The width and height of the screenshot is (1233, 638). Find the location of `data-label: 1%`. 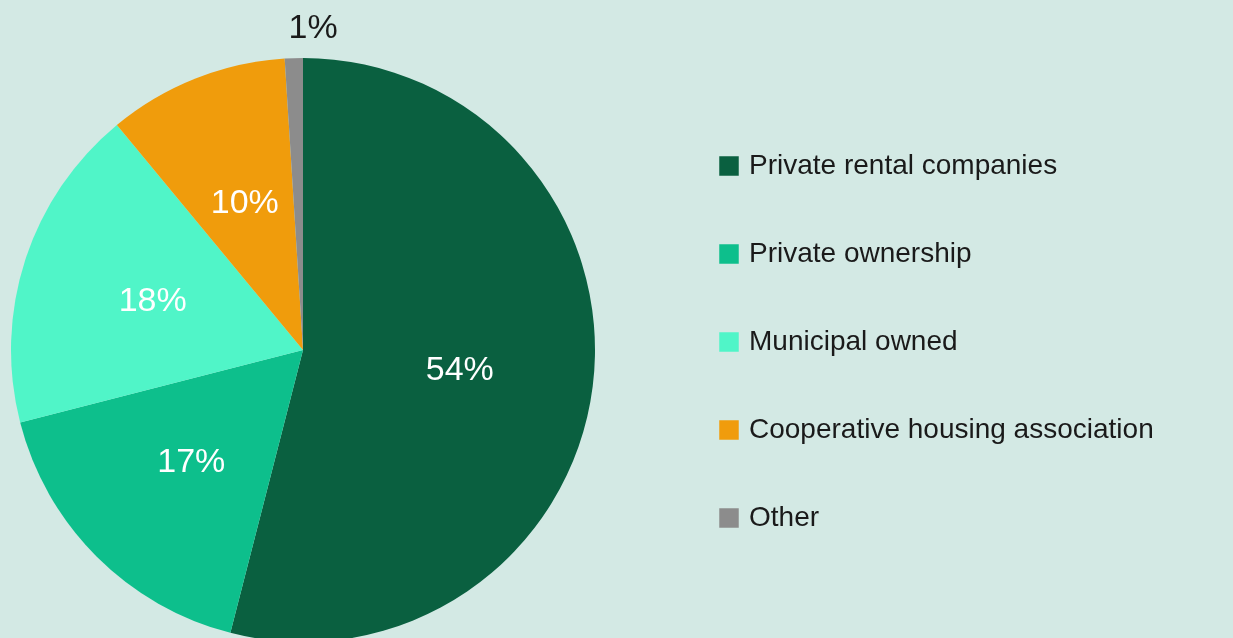

data-label: 1% is located at coordinates (313, 26).